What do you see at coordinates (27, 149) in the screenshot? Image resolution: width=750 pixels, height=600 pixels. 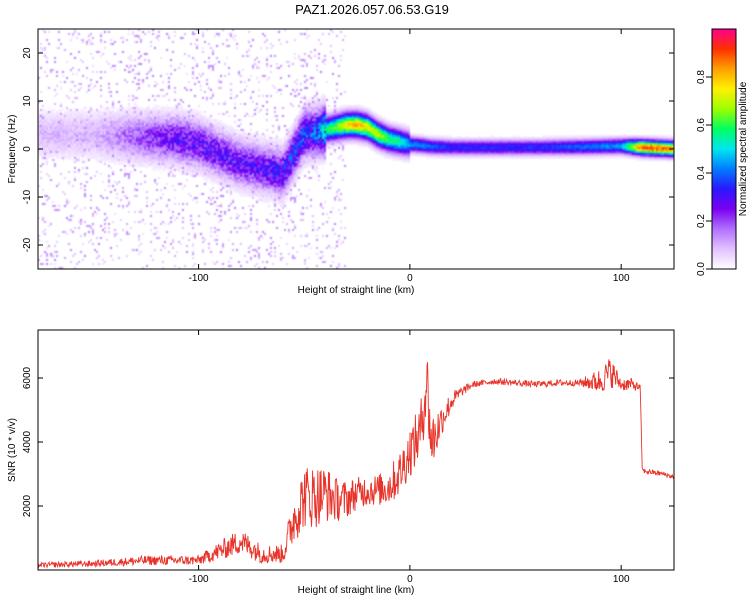 I see `spectrogram-y-tick-label: 0` at bounding box center [27, 149].